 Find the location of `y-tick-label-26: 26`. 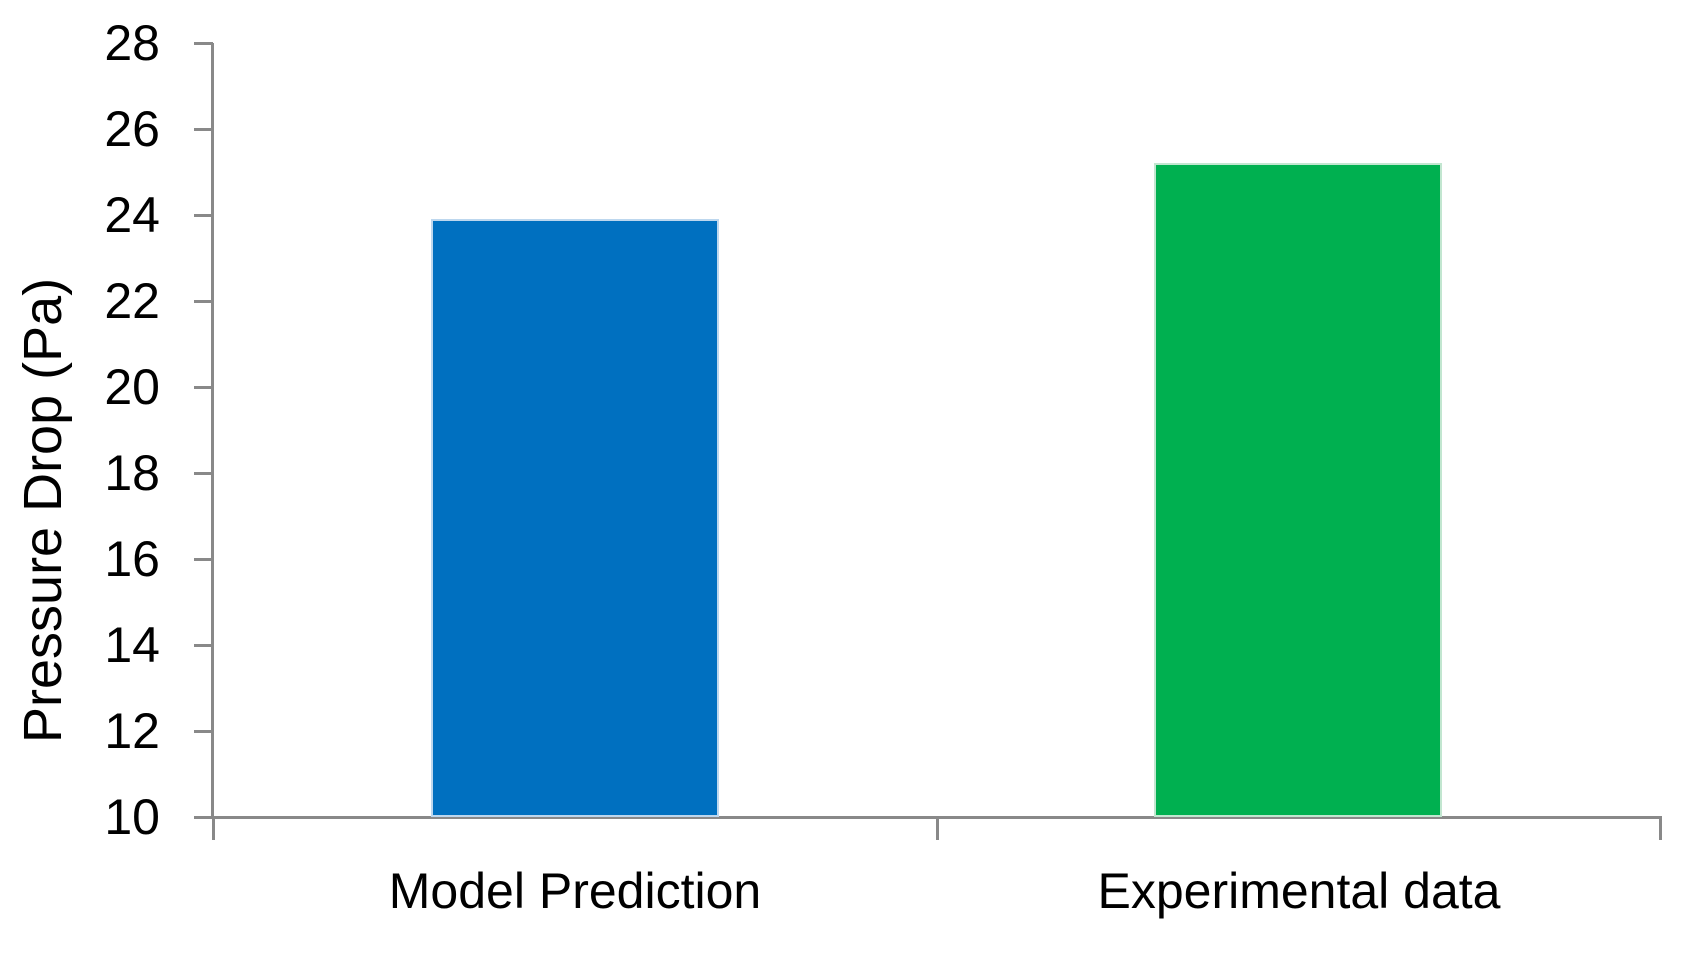

y-tick-label-26: 26 is located at coordinates (132, 129).